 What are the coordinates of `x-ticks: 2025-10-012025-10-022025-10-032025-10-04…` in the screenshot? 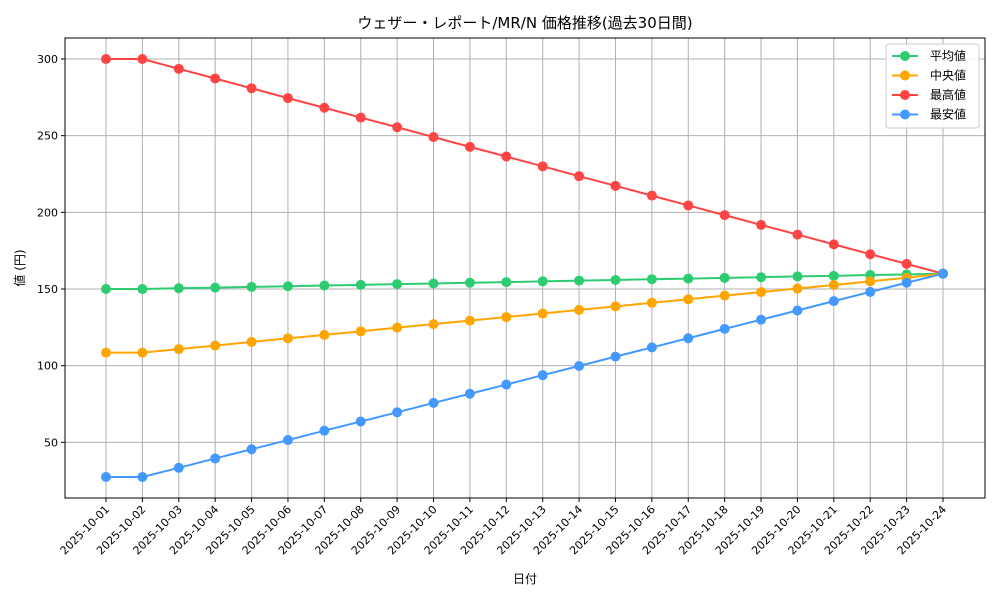 It's located at (503, 527).